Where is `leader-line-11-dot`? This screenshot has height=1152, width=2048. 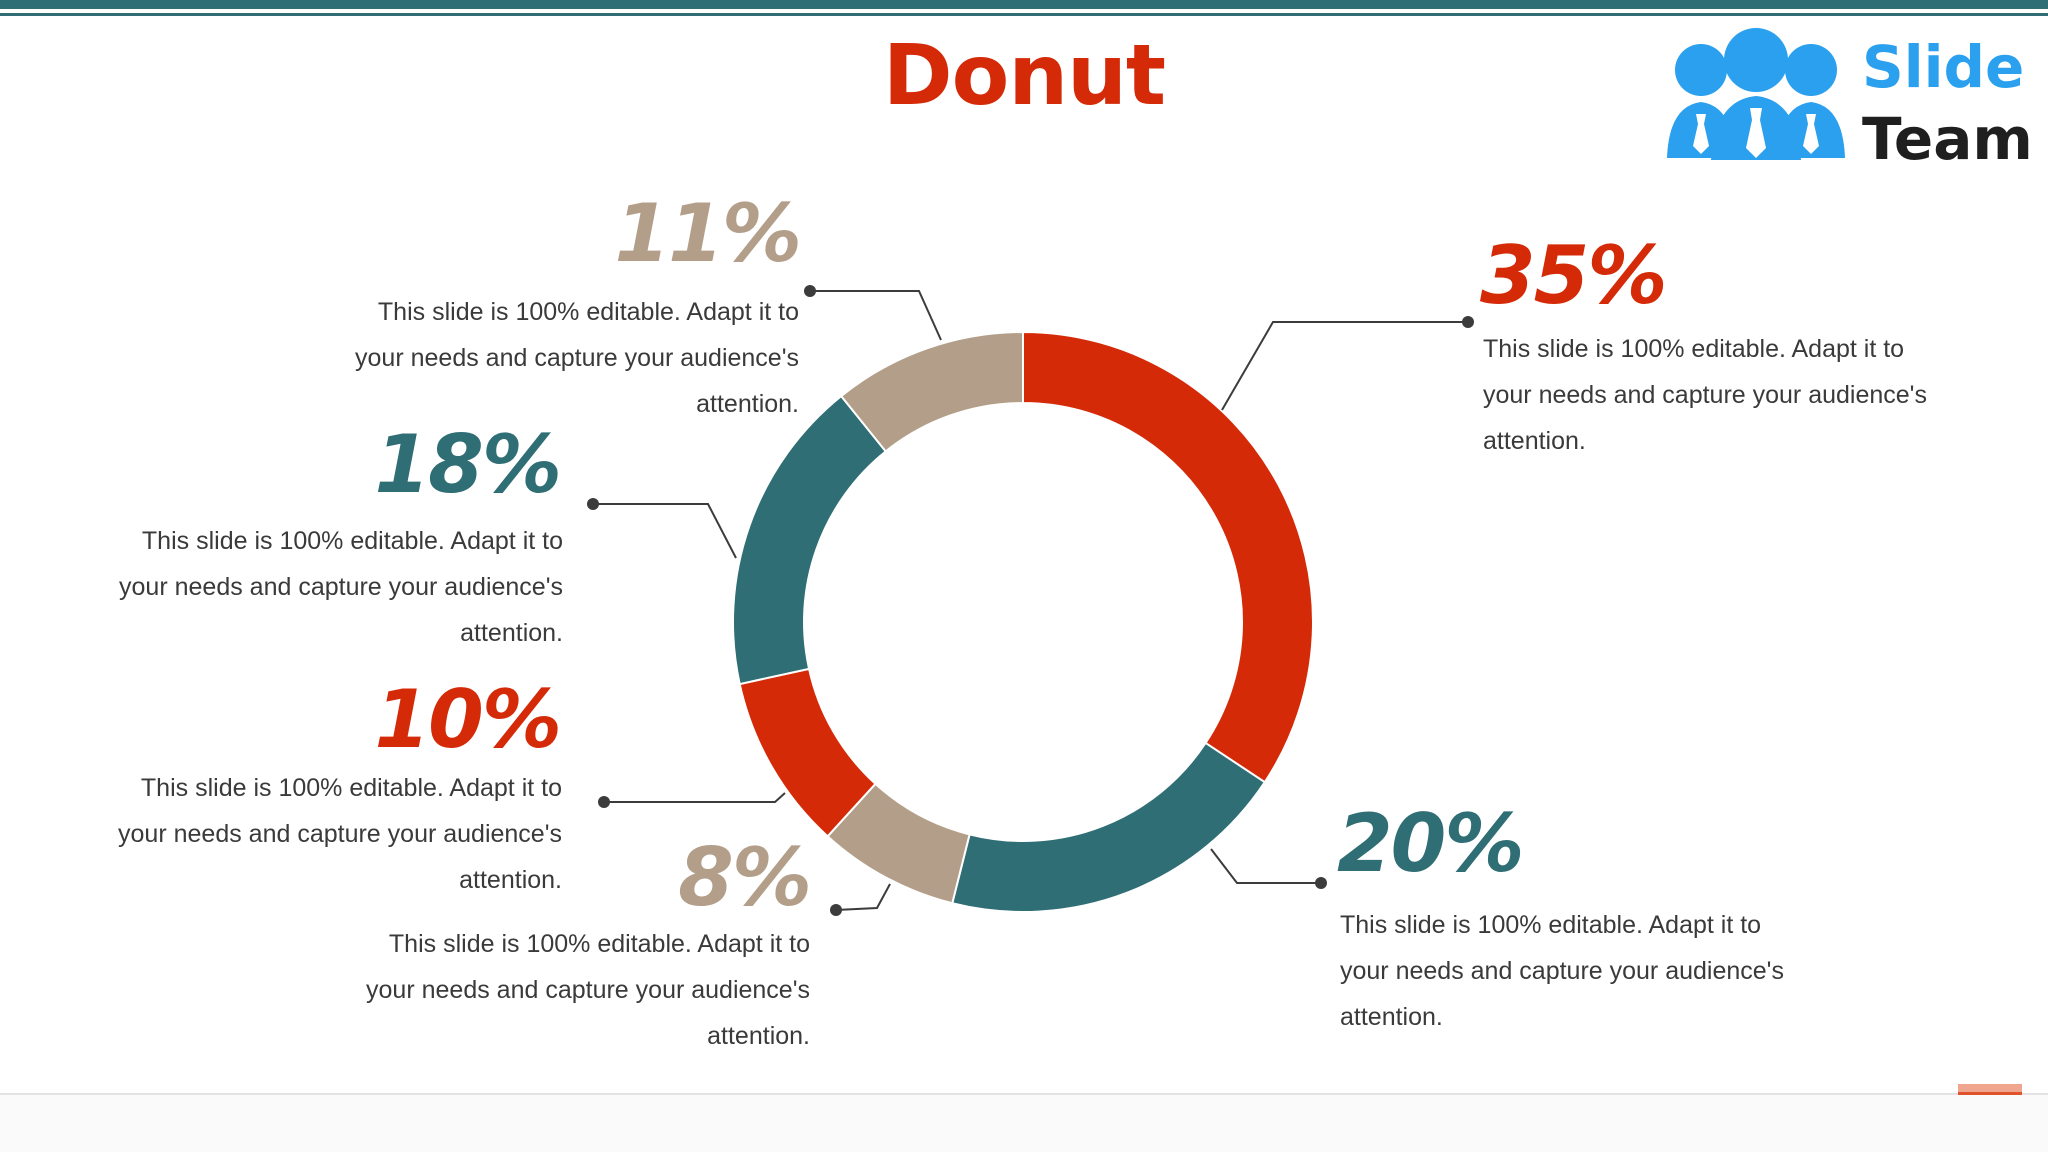 leader-line-11-dot is located at coordinates (810, 291).